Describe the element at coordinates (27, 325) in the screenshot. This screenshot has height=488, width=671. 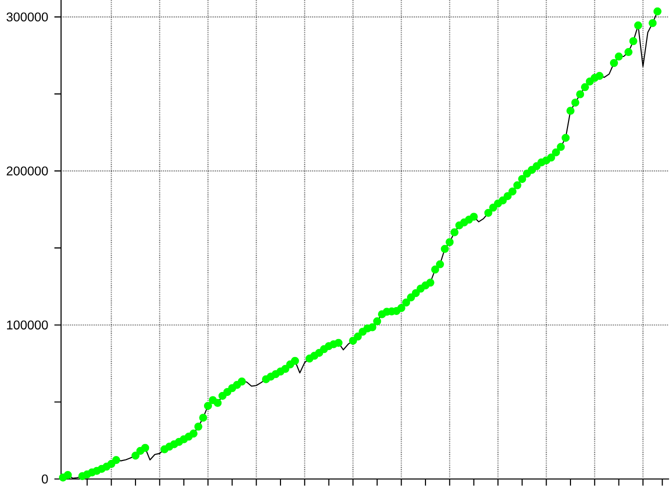
I see `y-tick-label: 100000` at that location.